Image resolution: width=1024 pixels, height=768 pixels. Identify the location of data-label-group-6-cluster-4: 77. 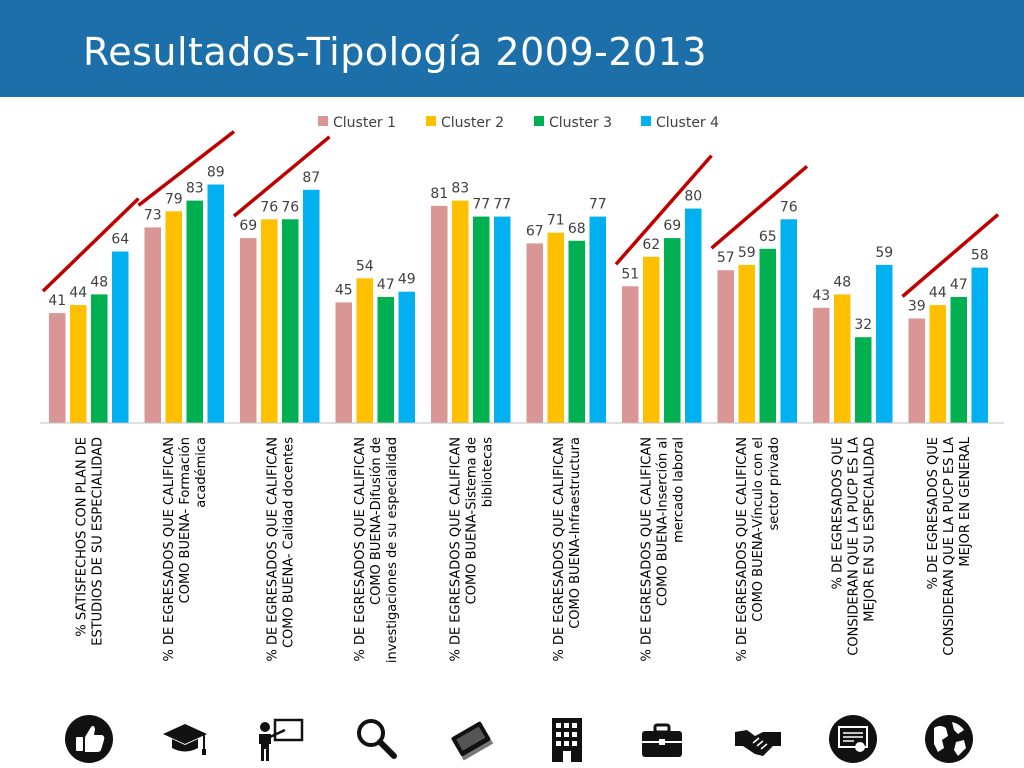
(598, 205).